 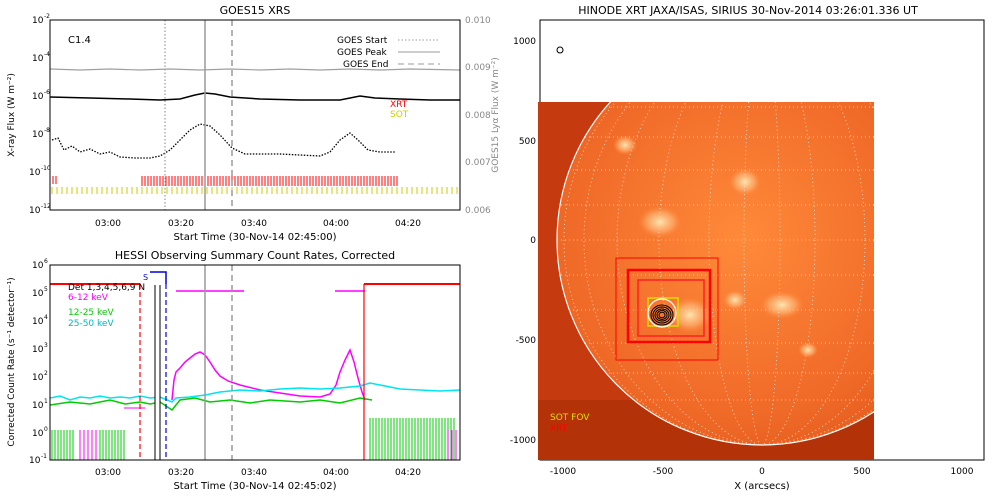 What do you see at coordinates (158, 277) in the screenshot?
I see `hessi-blue-state` at bounding box center [158, 277].